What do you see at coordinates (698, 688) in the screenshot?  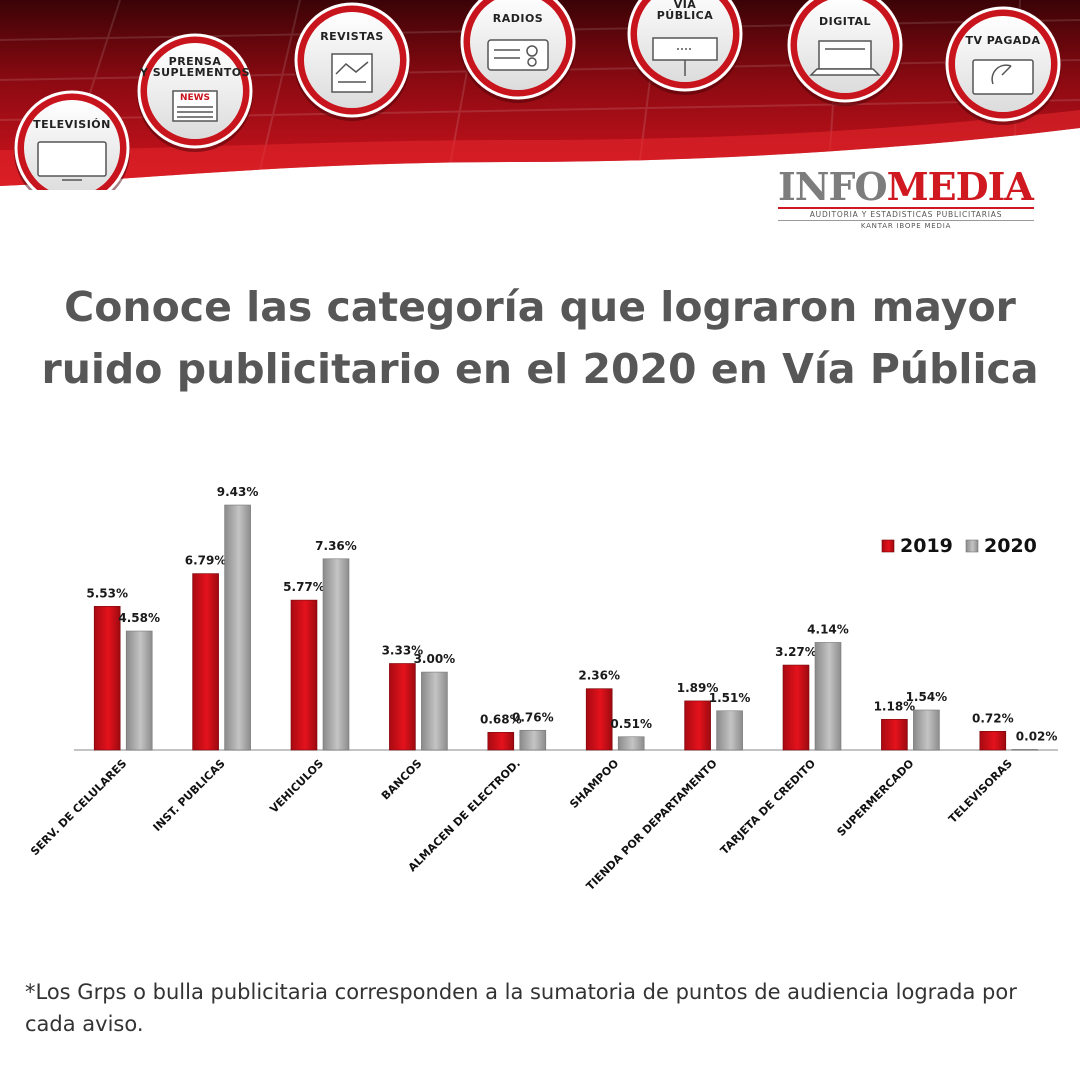 I see `data-label-2019: 1.89%` at bounding box center [698, 688].